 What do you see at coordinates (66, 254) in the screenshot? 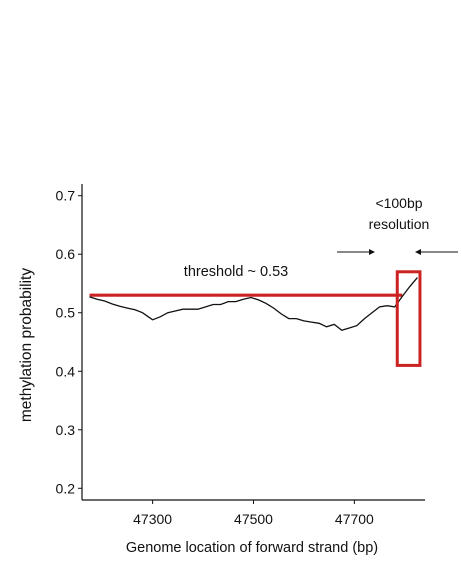
I see `y-tick-label: 0.6` at bounding box center [66, 254].